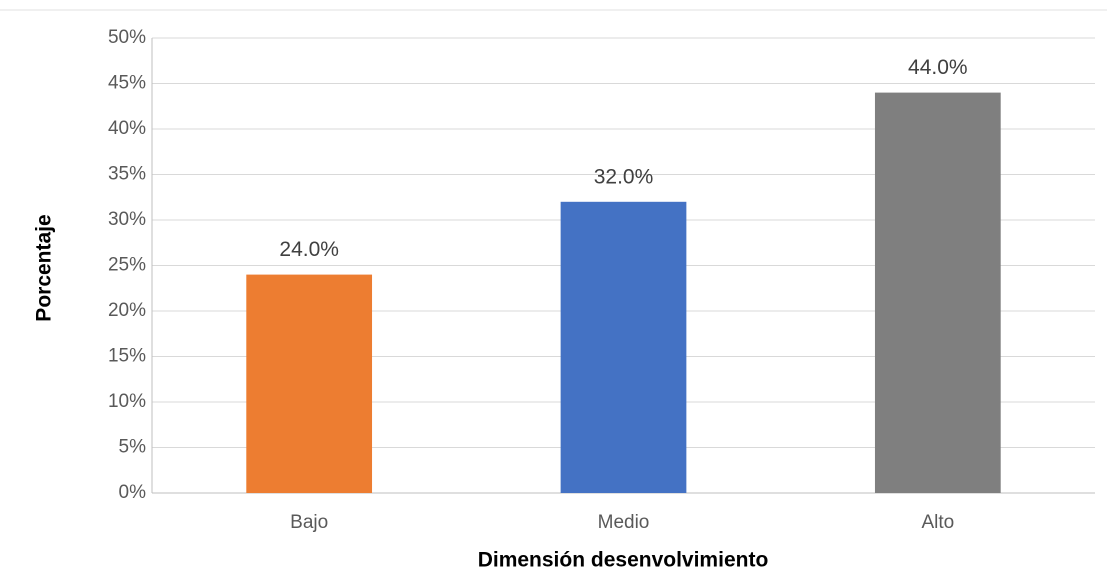 The width and height of the screenshot is (1107, 575). Describe the element at coordinates (624, 176) in the screenshot. I see `data-label: 32.0%` at that location.